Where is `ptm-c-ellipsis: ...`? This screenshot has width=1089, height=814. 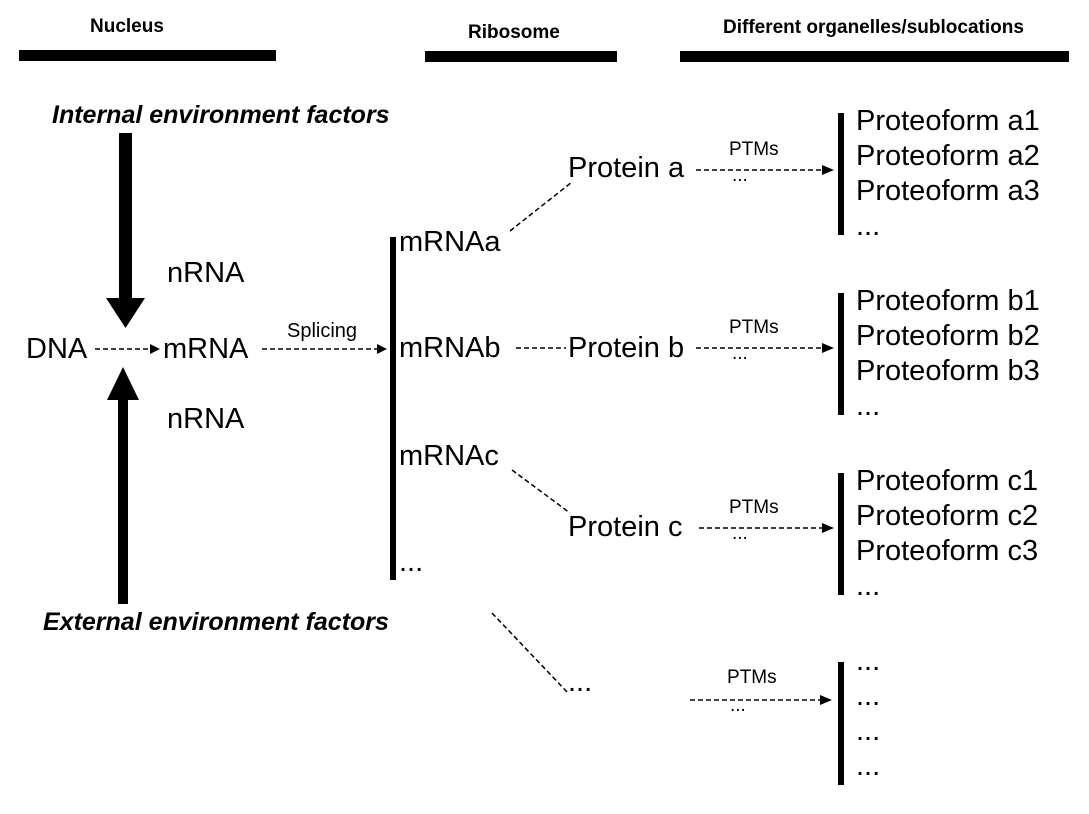
ptm-c-ellipsis: ... is located at coordinates (740, 533).